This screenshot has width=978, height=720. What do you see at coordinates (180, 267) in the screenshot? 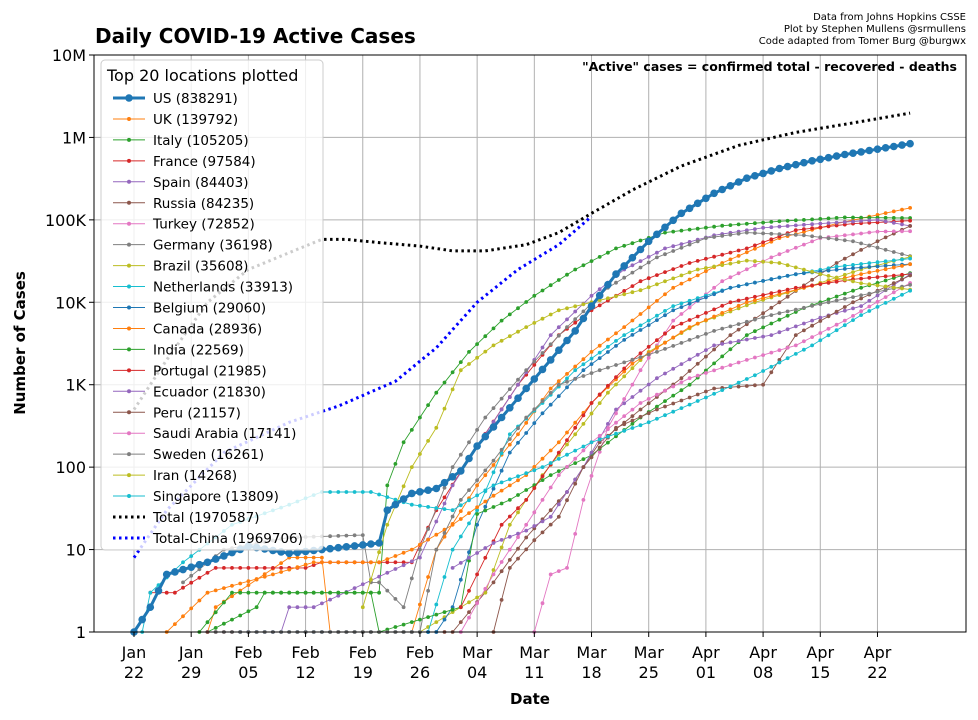
I see `legend-item: Brazil (35608)` at bounding box center [180, 267].